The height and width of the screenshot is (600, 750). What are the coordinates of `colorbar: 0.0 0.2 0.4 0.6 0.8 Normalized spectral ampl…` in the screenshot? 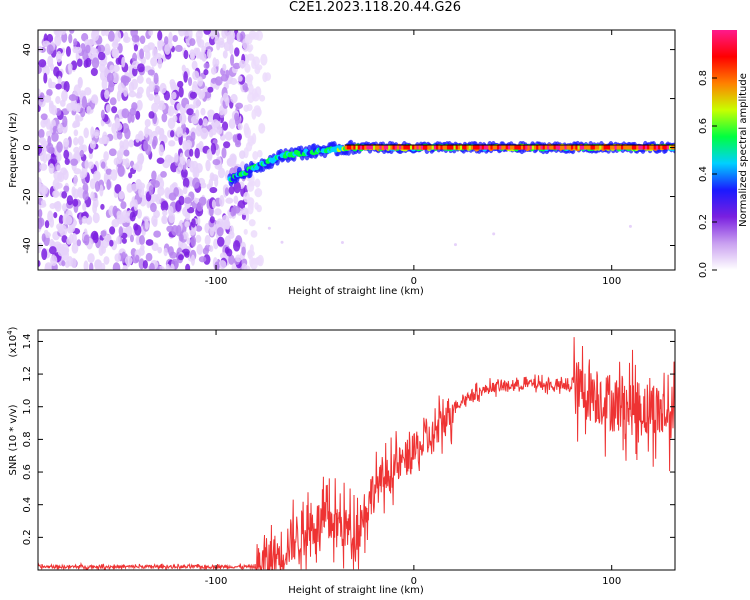 It's located at (723, 154).